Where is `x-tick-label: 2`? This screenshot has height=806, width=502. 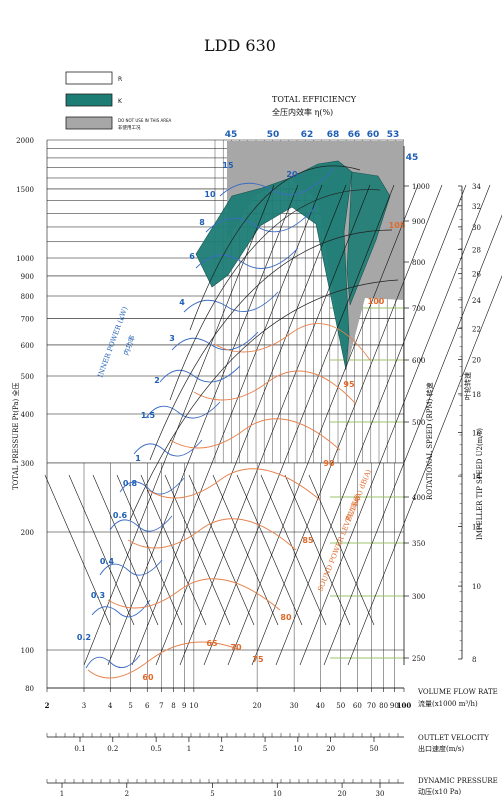
x-tick-label: 2 is located at coordinates (47, 705).